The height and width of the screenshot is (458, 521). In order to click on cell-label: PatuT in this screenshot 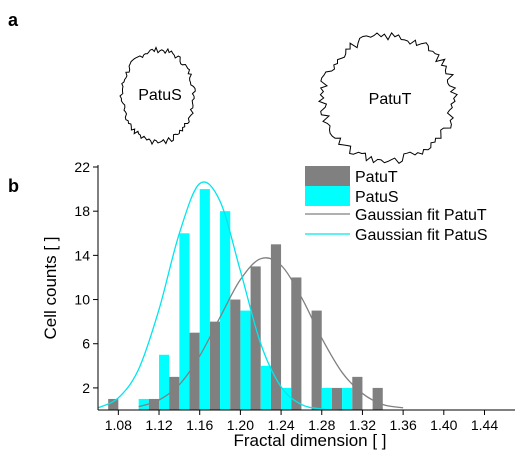, I will do `click(390, 99)`.